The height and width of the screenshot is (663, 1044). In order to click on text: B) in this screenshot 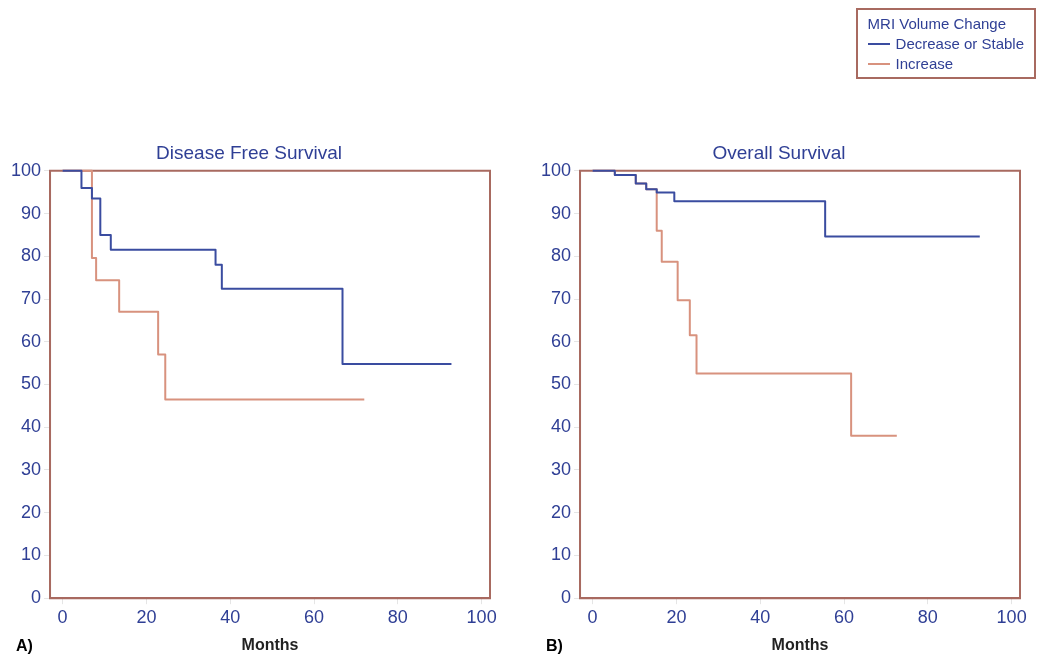, I will do `click(554, 646)`.